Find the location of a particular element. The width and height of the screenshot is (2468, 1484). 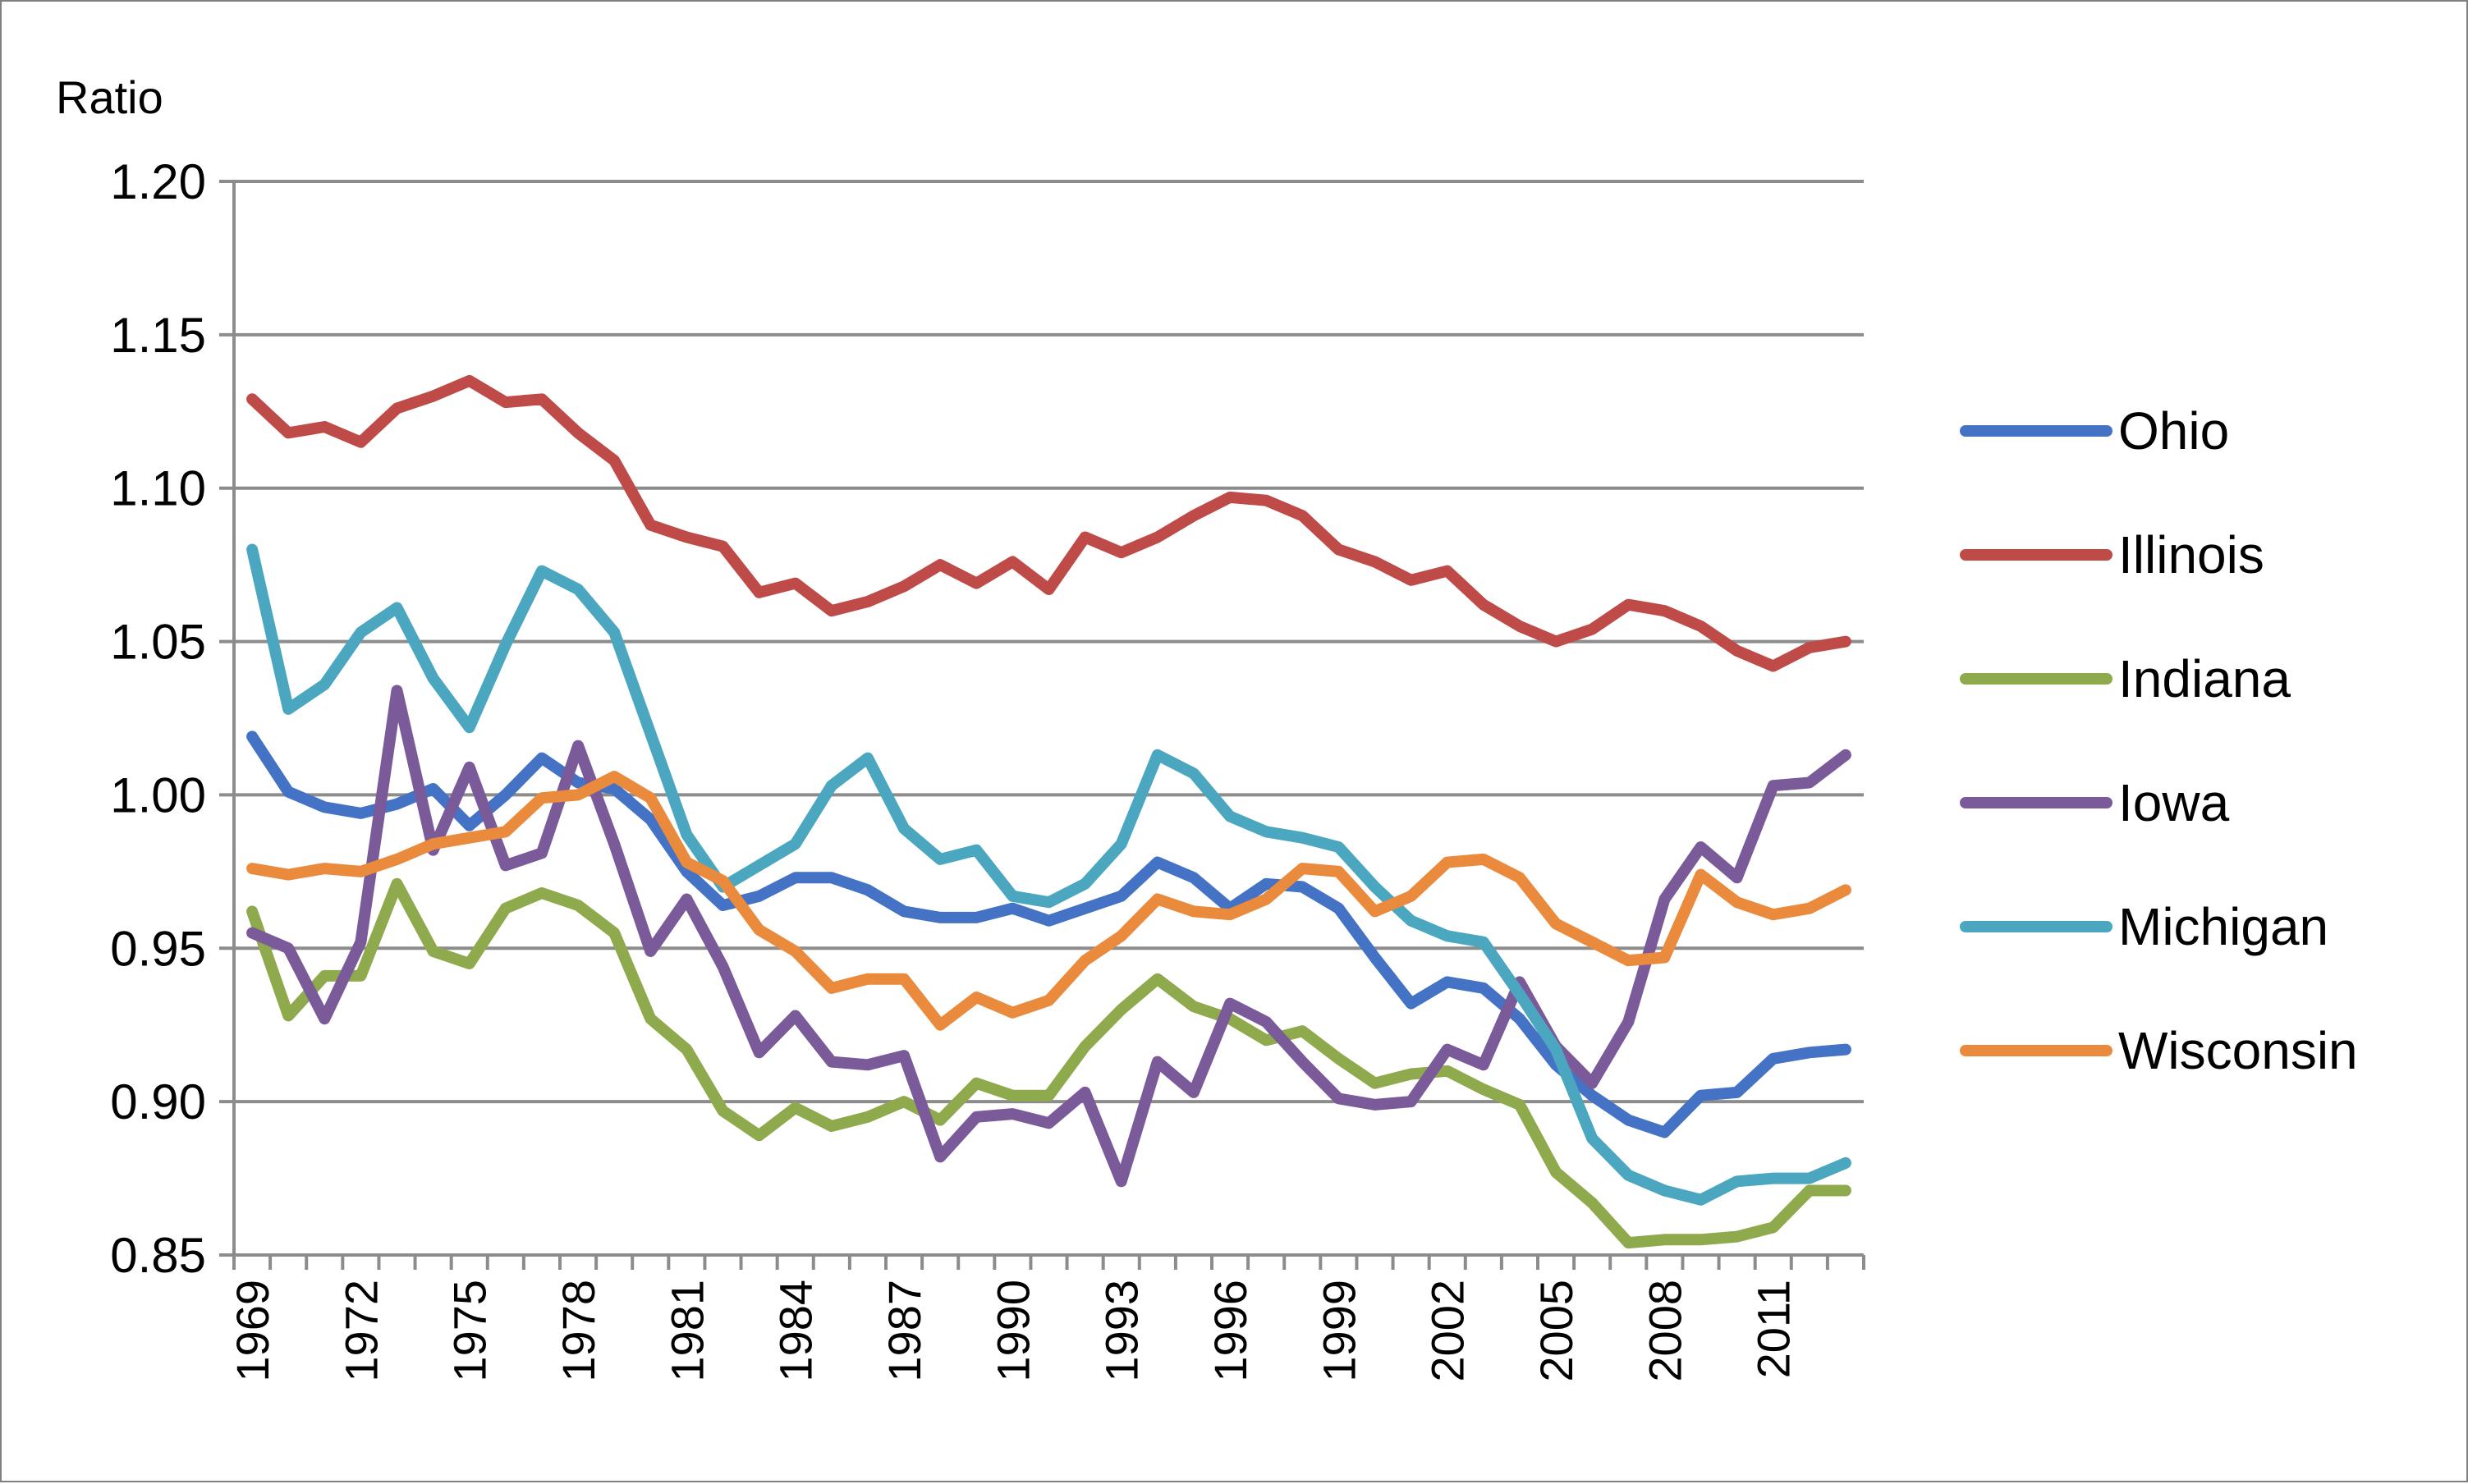

legend-label-illinois: Illinois is located at coordinates (2191, 554).